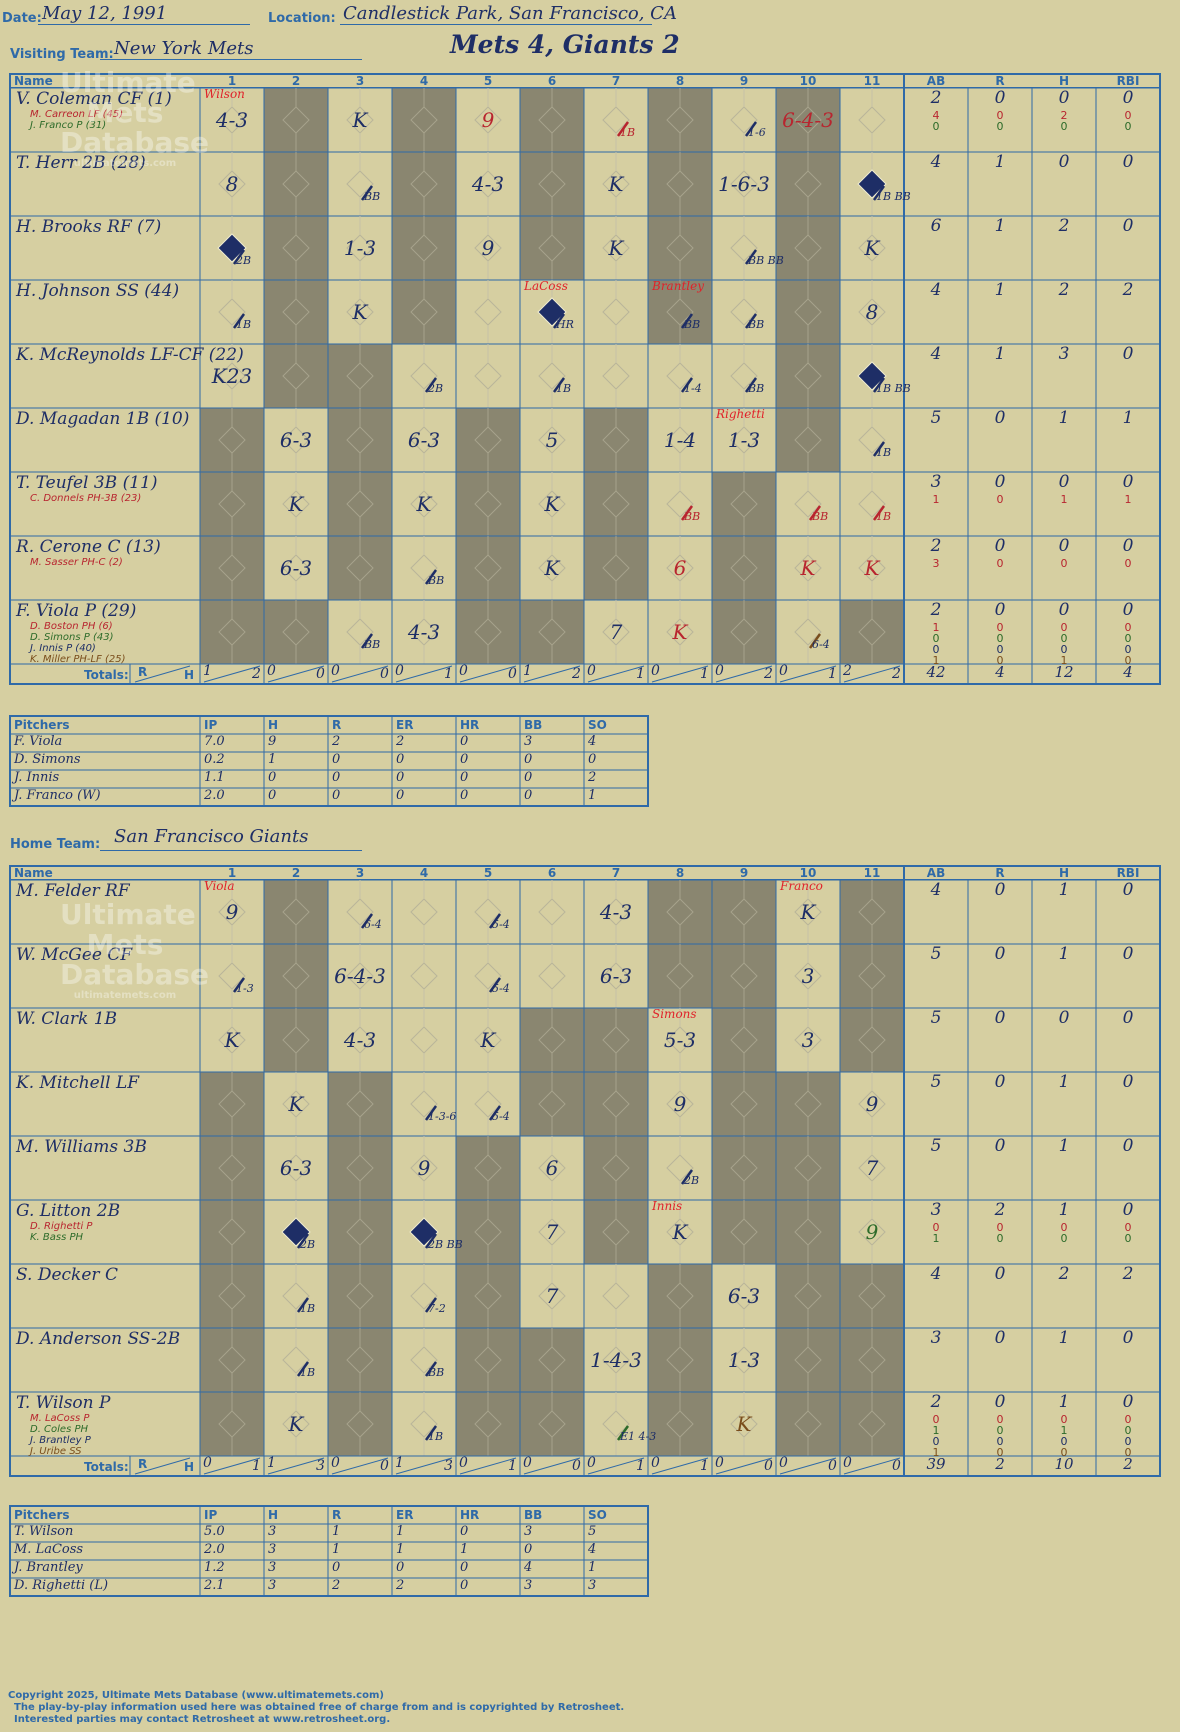 The height and width of the screenshot is (1732, 1180). What do you see at coordinates (63, 648) in the screenshot?
I see `visitors-sub-name: J. Innis P (40)` at bounding box center [63, 648].